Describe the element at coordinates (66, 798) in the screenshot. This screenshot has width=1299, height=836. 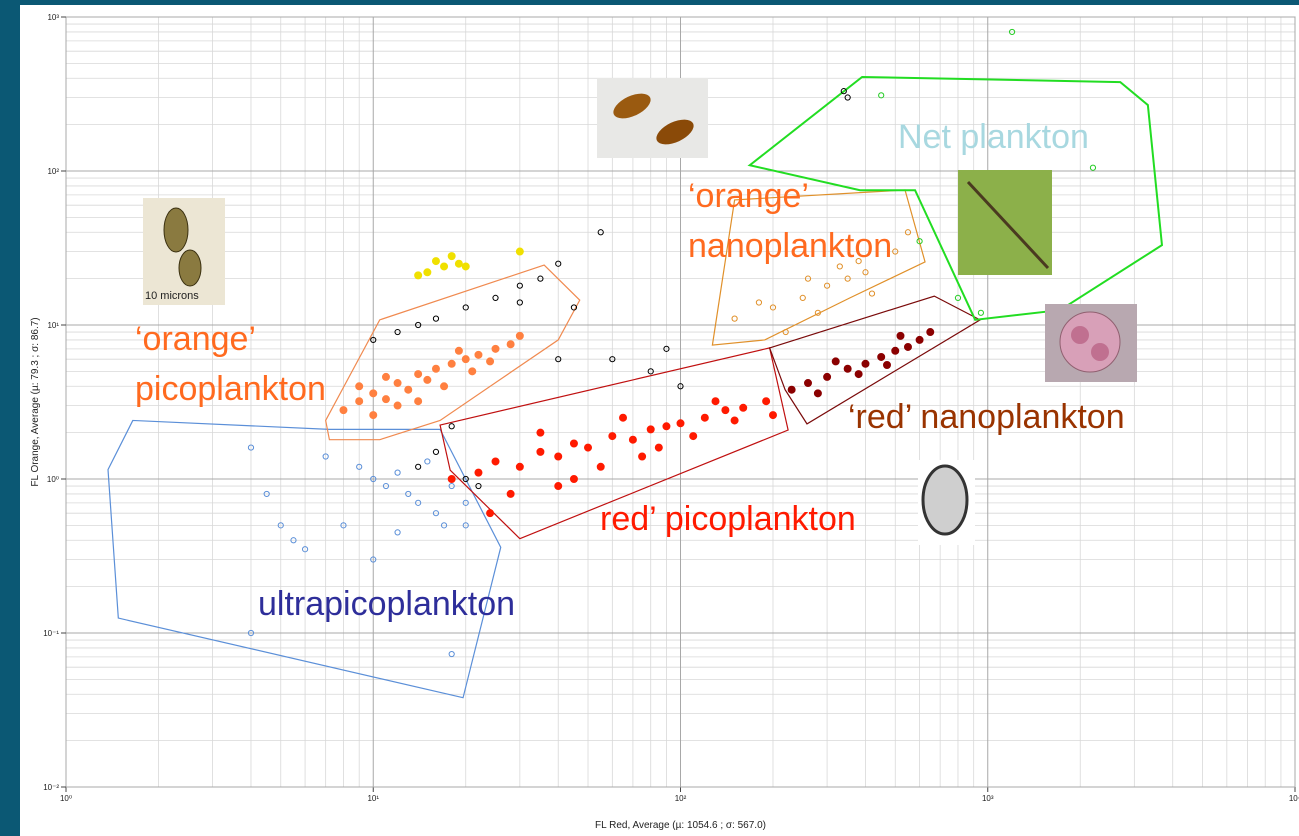
I see `x-tick-label: 10⁰` at that location.